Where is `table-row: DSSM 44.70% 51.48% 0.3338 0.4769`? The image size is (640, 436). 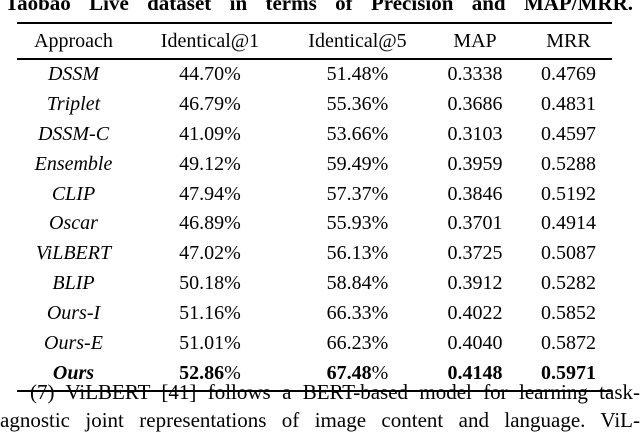 table-row: DSSM 44.70% 51.48% 0.3338 0.4769 is located at coordinates (314, 75).